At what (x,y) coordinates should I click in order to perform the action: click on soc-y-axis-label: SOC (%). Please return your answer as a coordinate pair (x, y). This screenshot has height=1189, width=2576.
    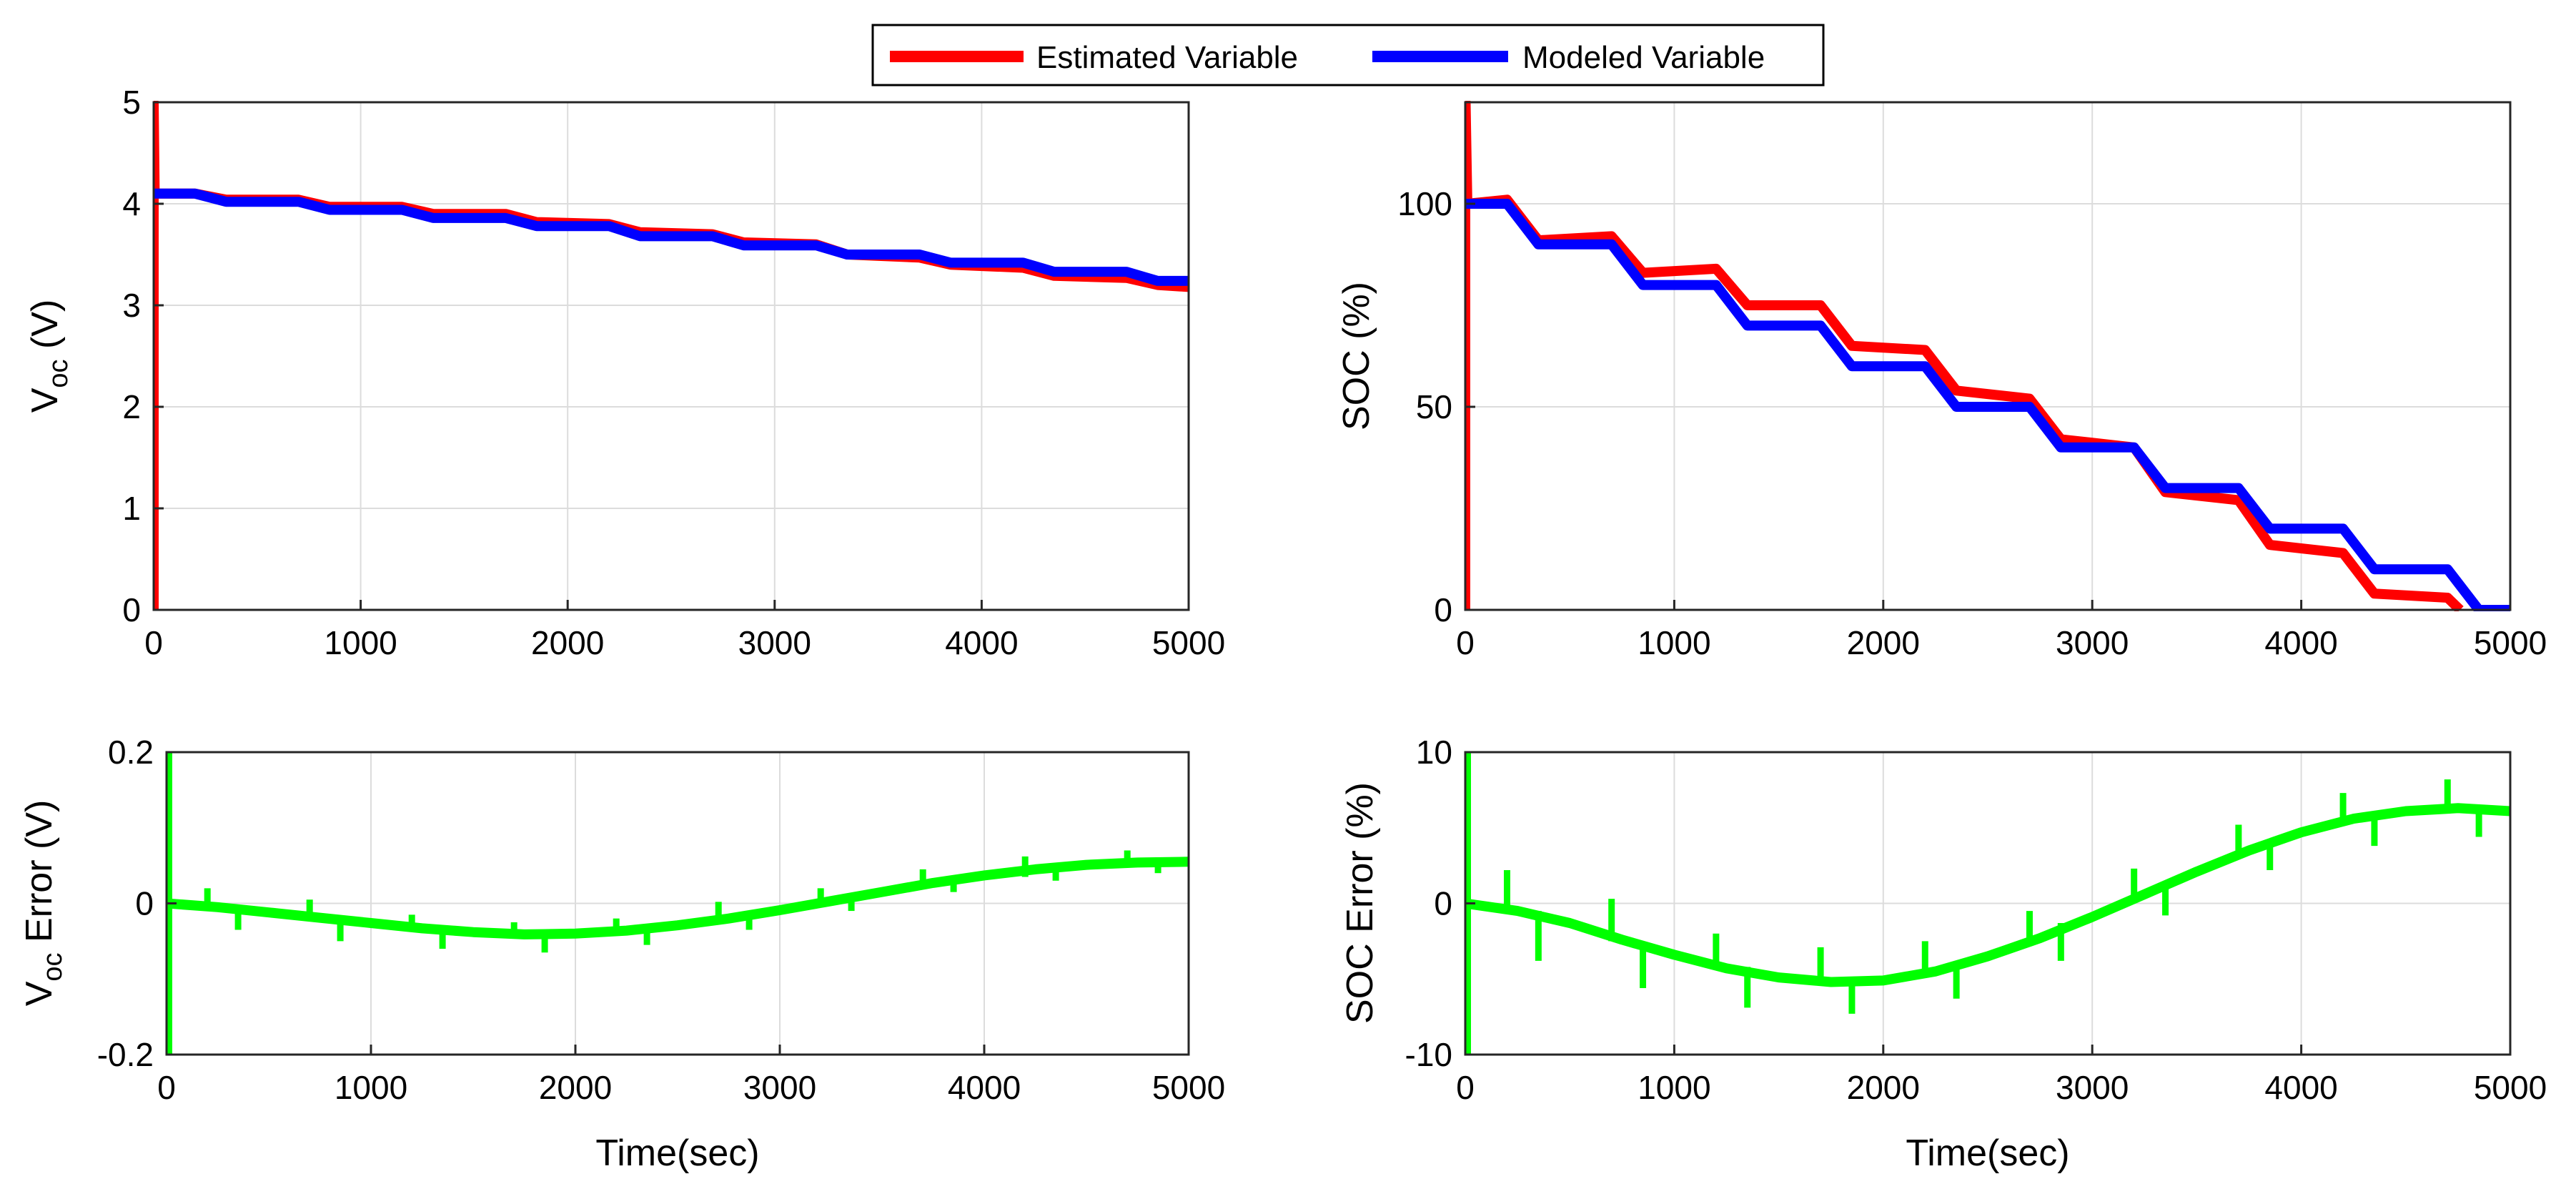
    Looking at the image, I should click on (1356, 356).